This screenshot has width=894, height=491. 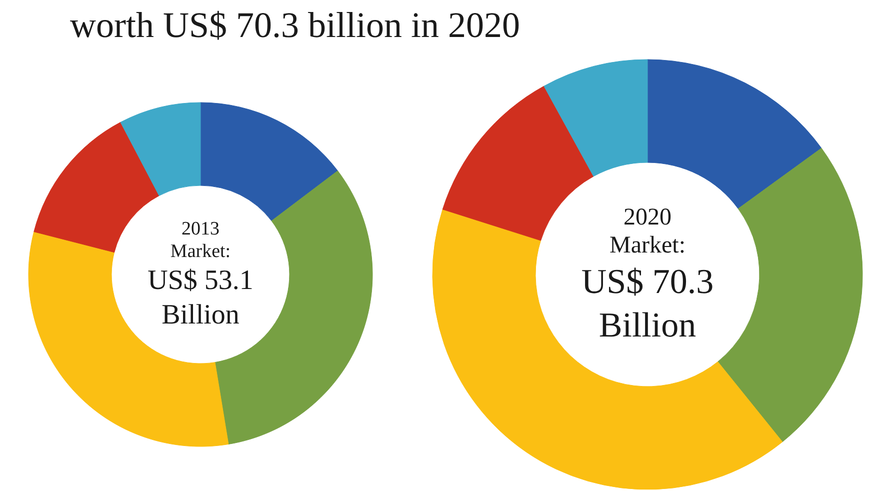 I want to click on chart-title: worth US$ 70.3 billion in 2020, so click(x=295, y=25).